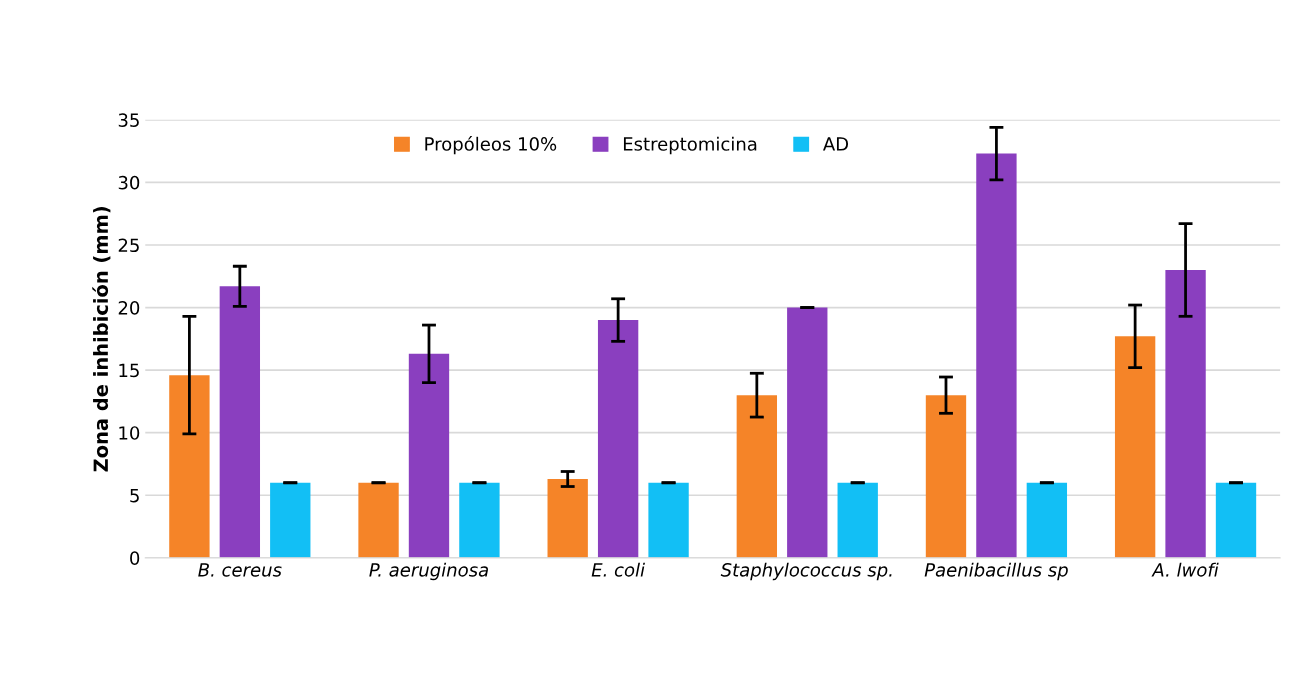 The width and height of the screenshot is (1297, 677). What do you see at coordinates (806, 571) in the screenshot?
I see `x-tick-label: Staphylococcus sp.` at bounding box center [806, 571].